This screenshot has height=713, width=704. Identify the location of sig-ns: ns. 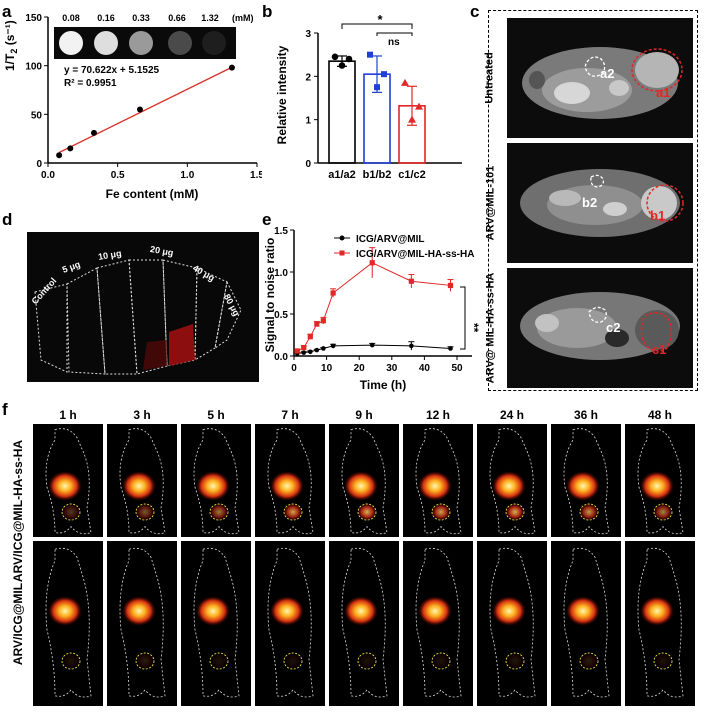
(394, 42).